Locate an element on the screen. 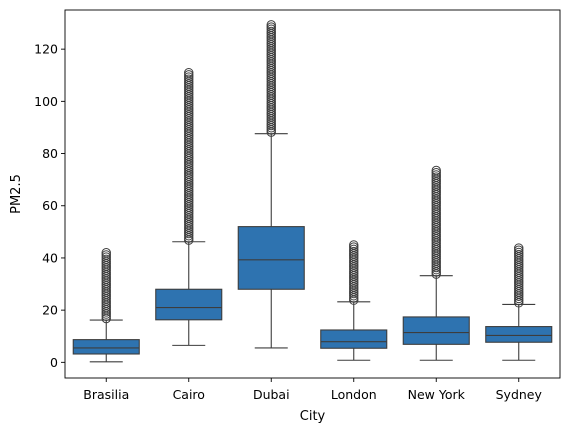  y-tick-label: 120 is located at coordinates (46, 49).